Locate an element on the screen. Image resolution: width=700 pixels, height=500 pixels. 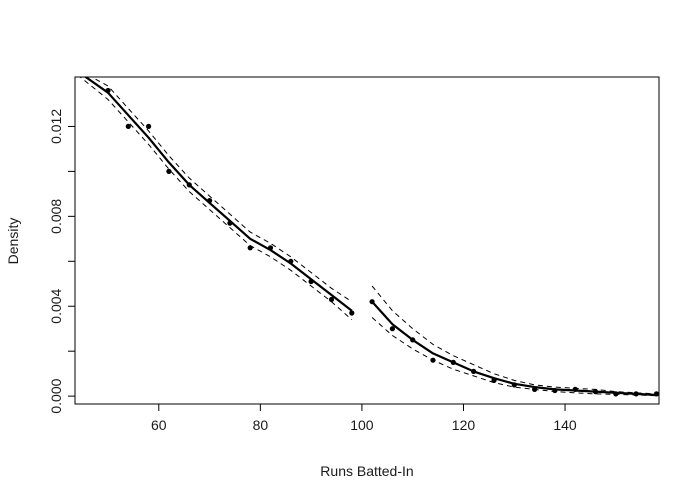
y-tick-label: 0.000 is located at coordinates (56, 395).